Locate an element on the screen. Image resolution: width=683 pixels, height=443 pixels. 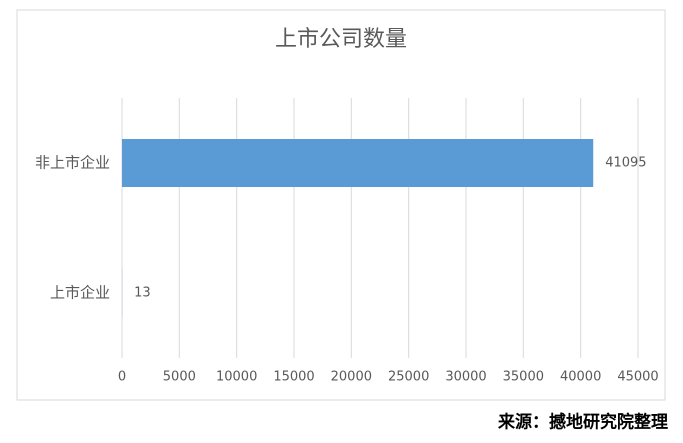
x-tick-label: 45000 is located at coordinates (637, 377).